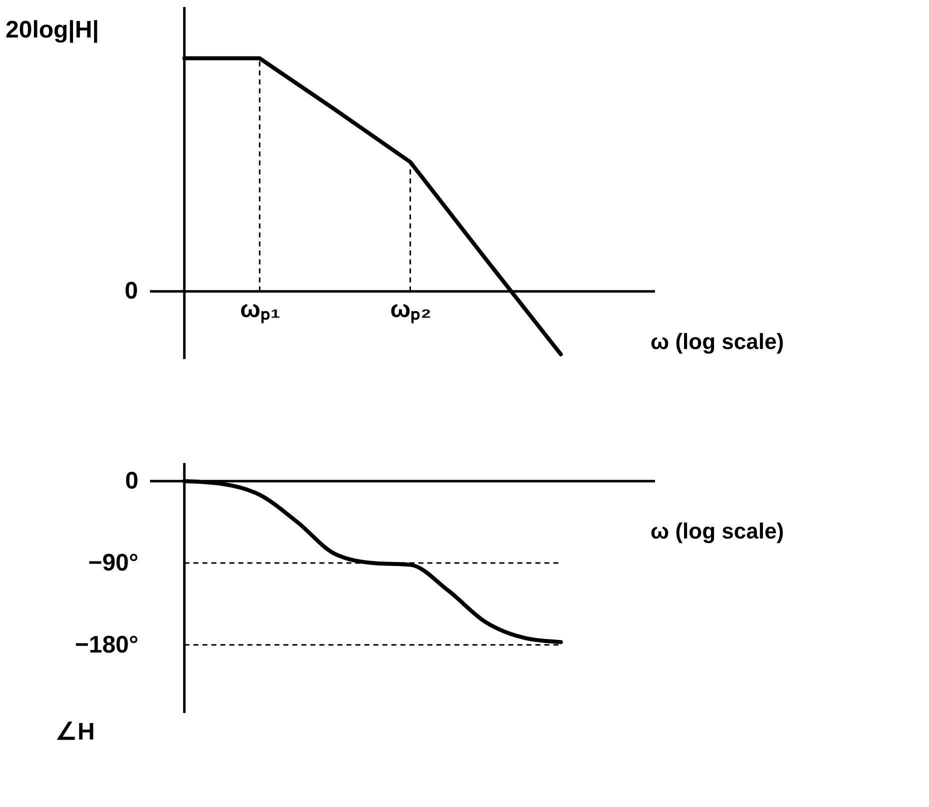 Image resolution: width=929 pixels, height=807 pixels. What do you see at coordinates (131, 481) in the screenshot?
I see `y-tick-label: 0` at bounding box center [131, 481].